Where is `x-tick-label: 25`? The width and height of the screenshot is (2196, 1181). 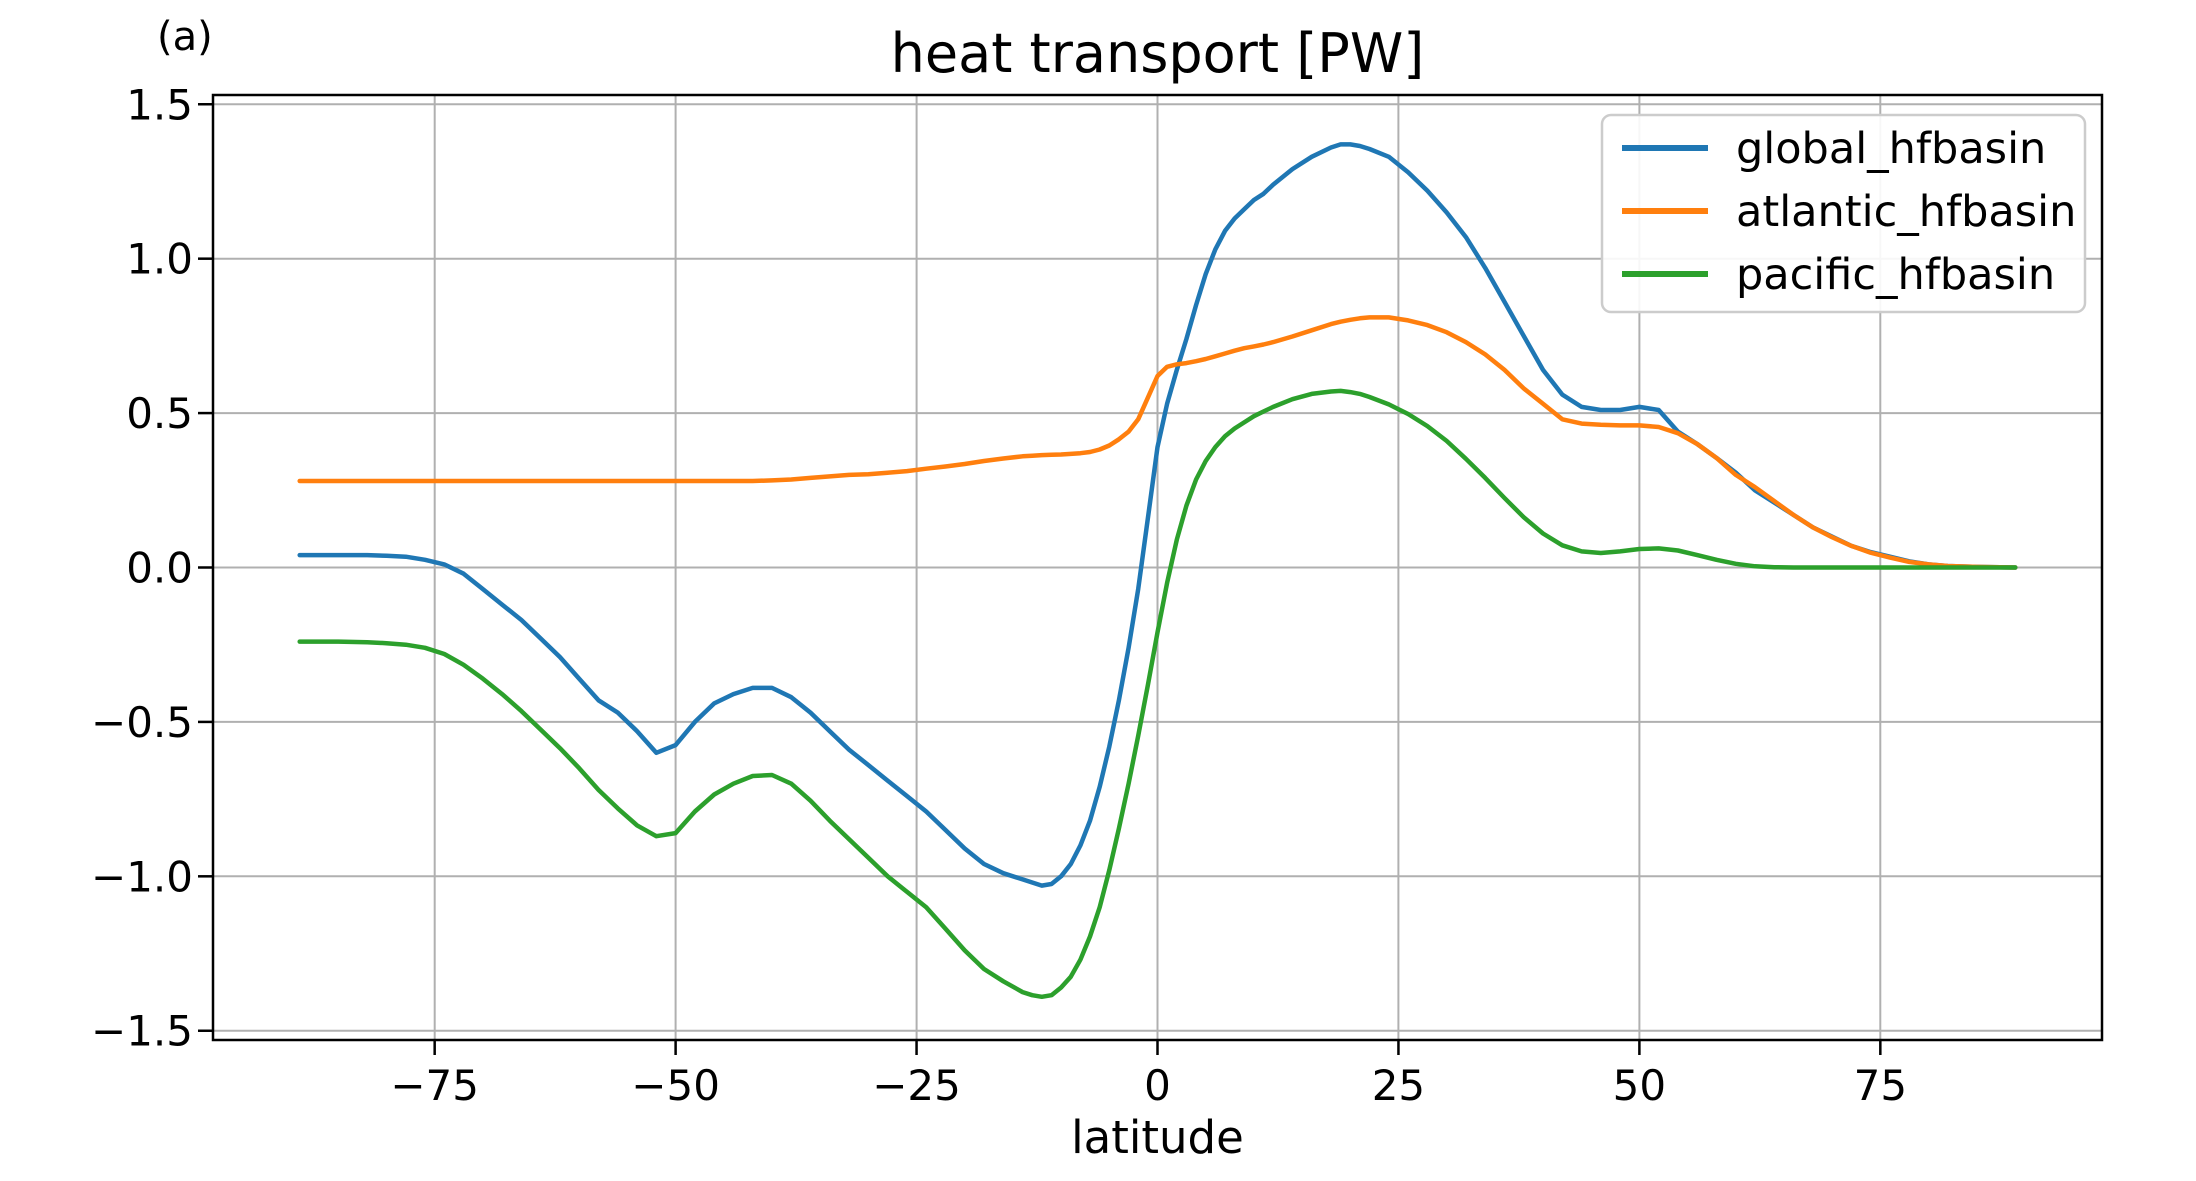 x-tick-label: 25 is located at coordinates (1398, 1085).